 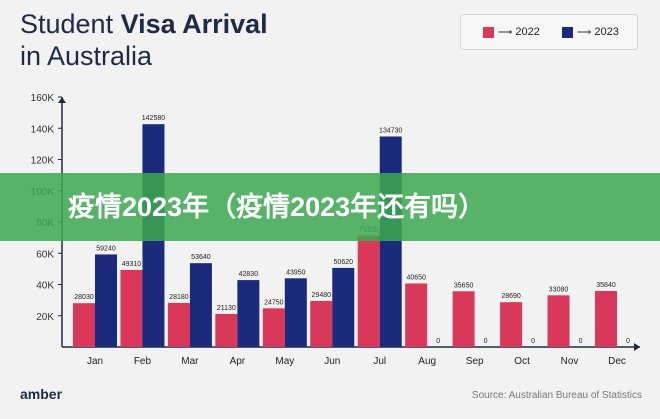 I want to click on legend-swatch-2023, so click(x=567, y=32).